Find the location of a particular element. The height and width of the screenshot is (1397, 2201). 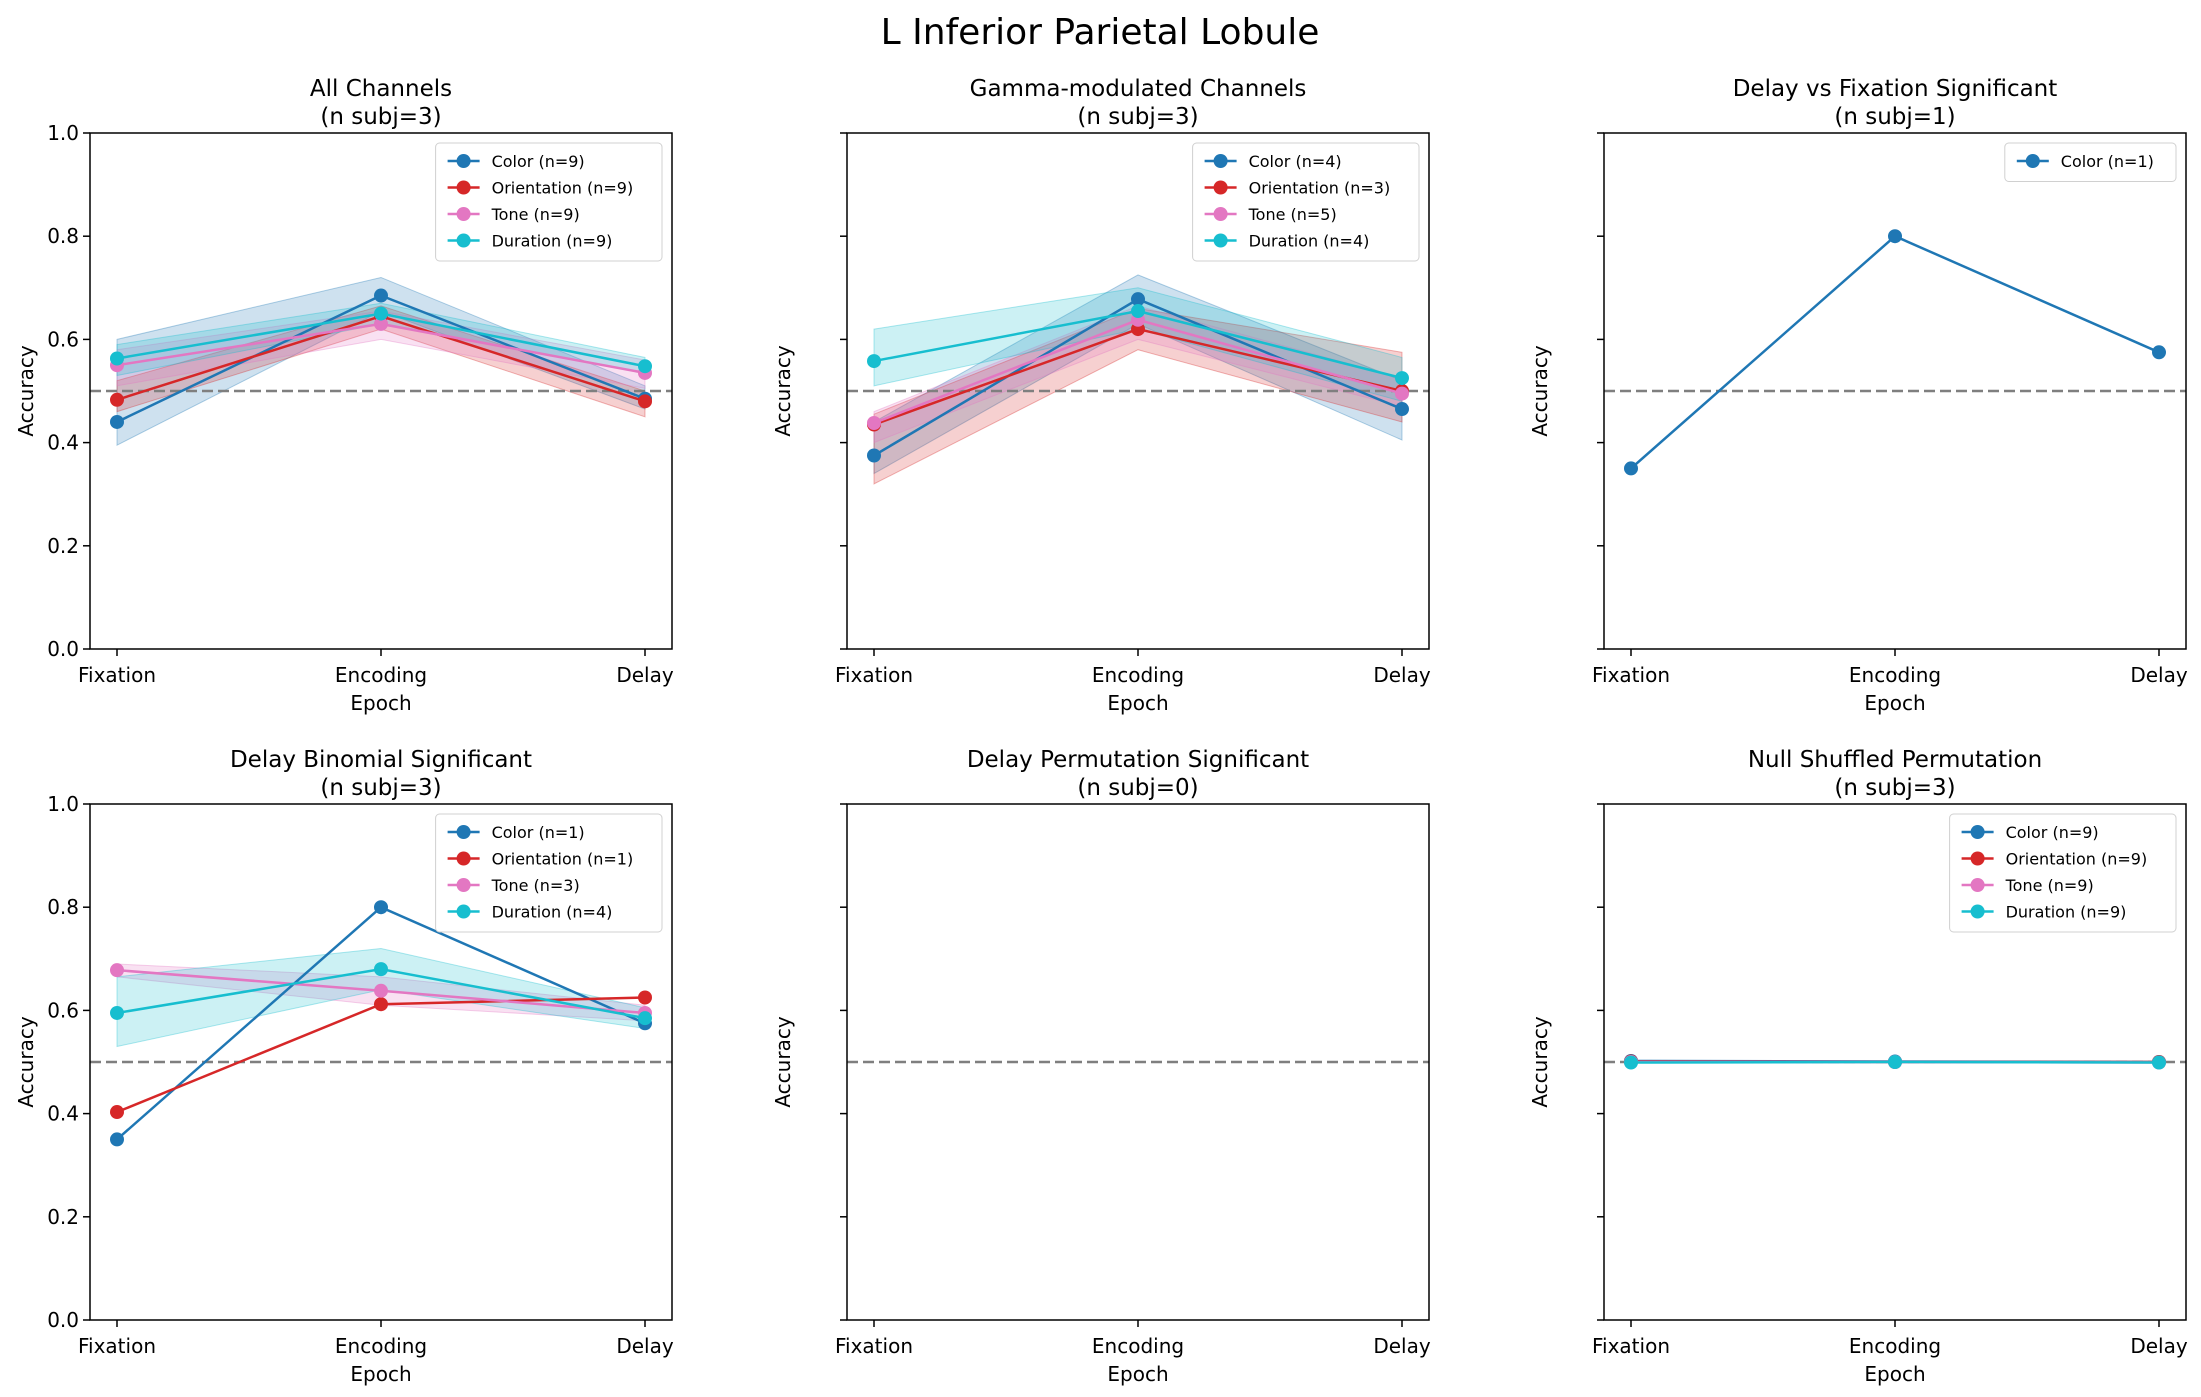

panel-title: Null Shuffled Permutation is located at coordinates (1895, 760).